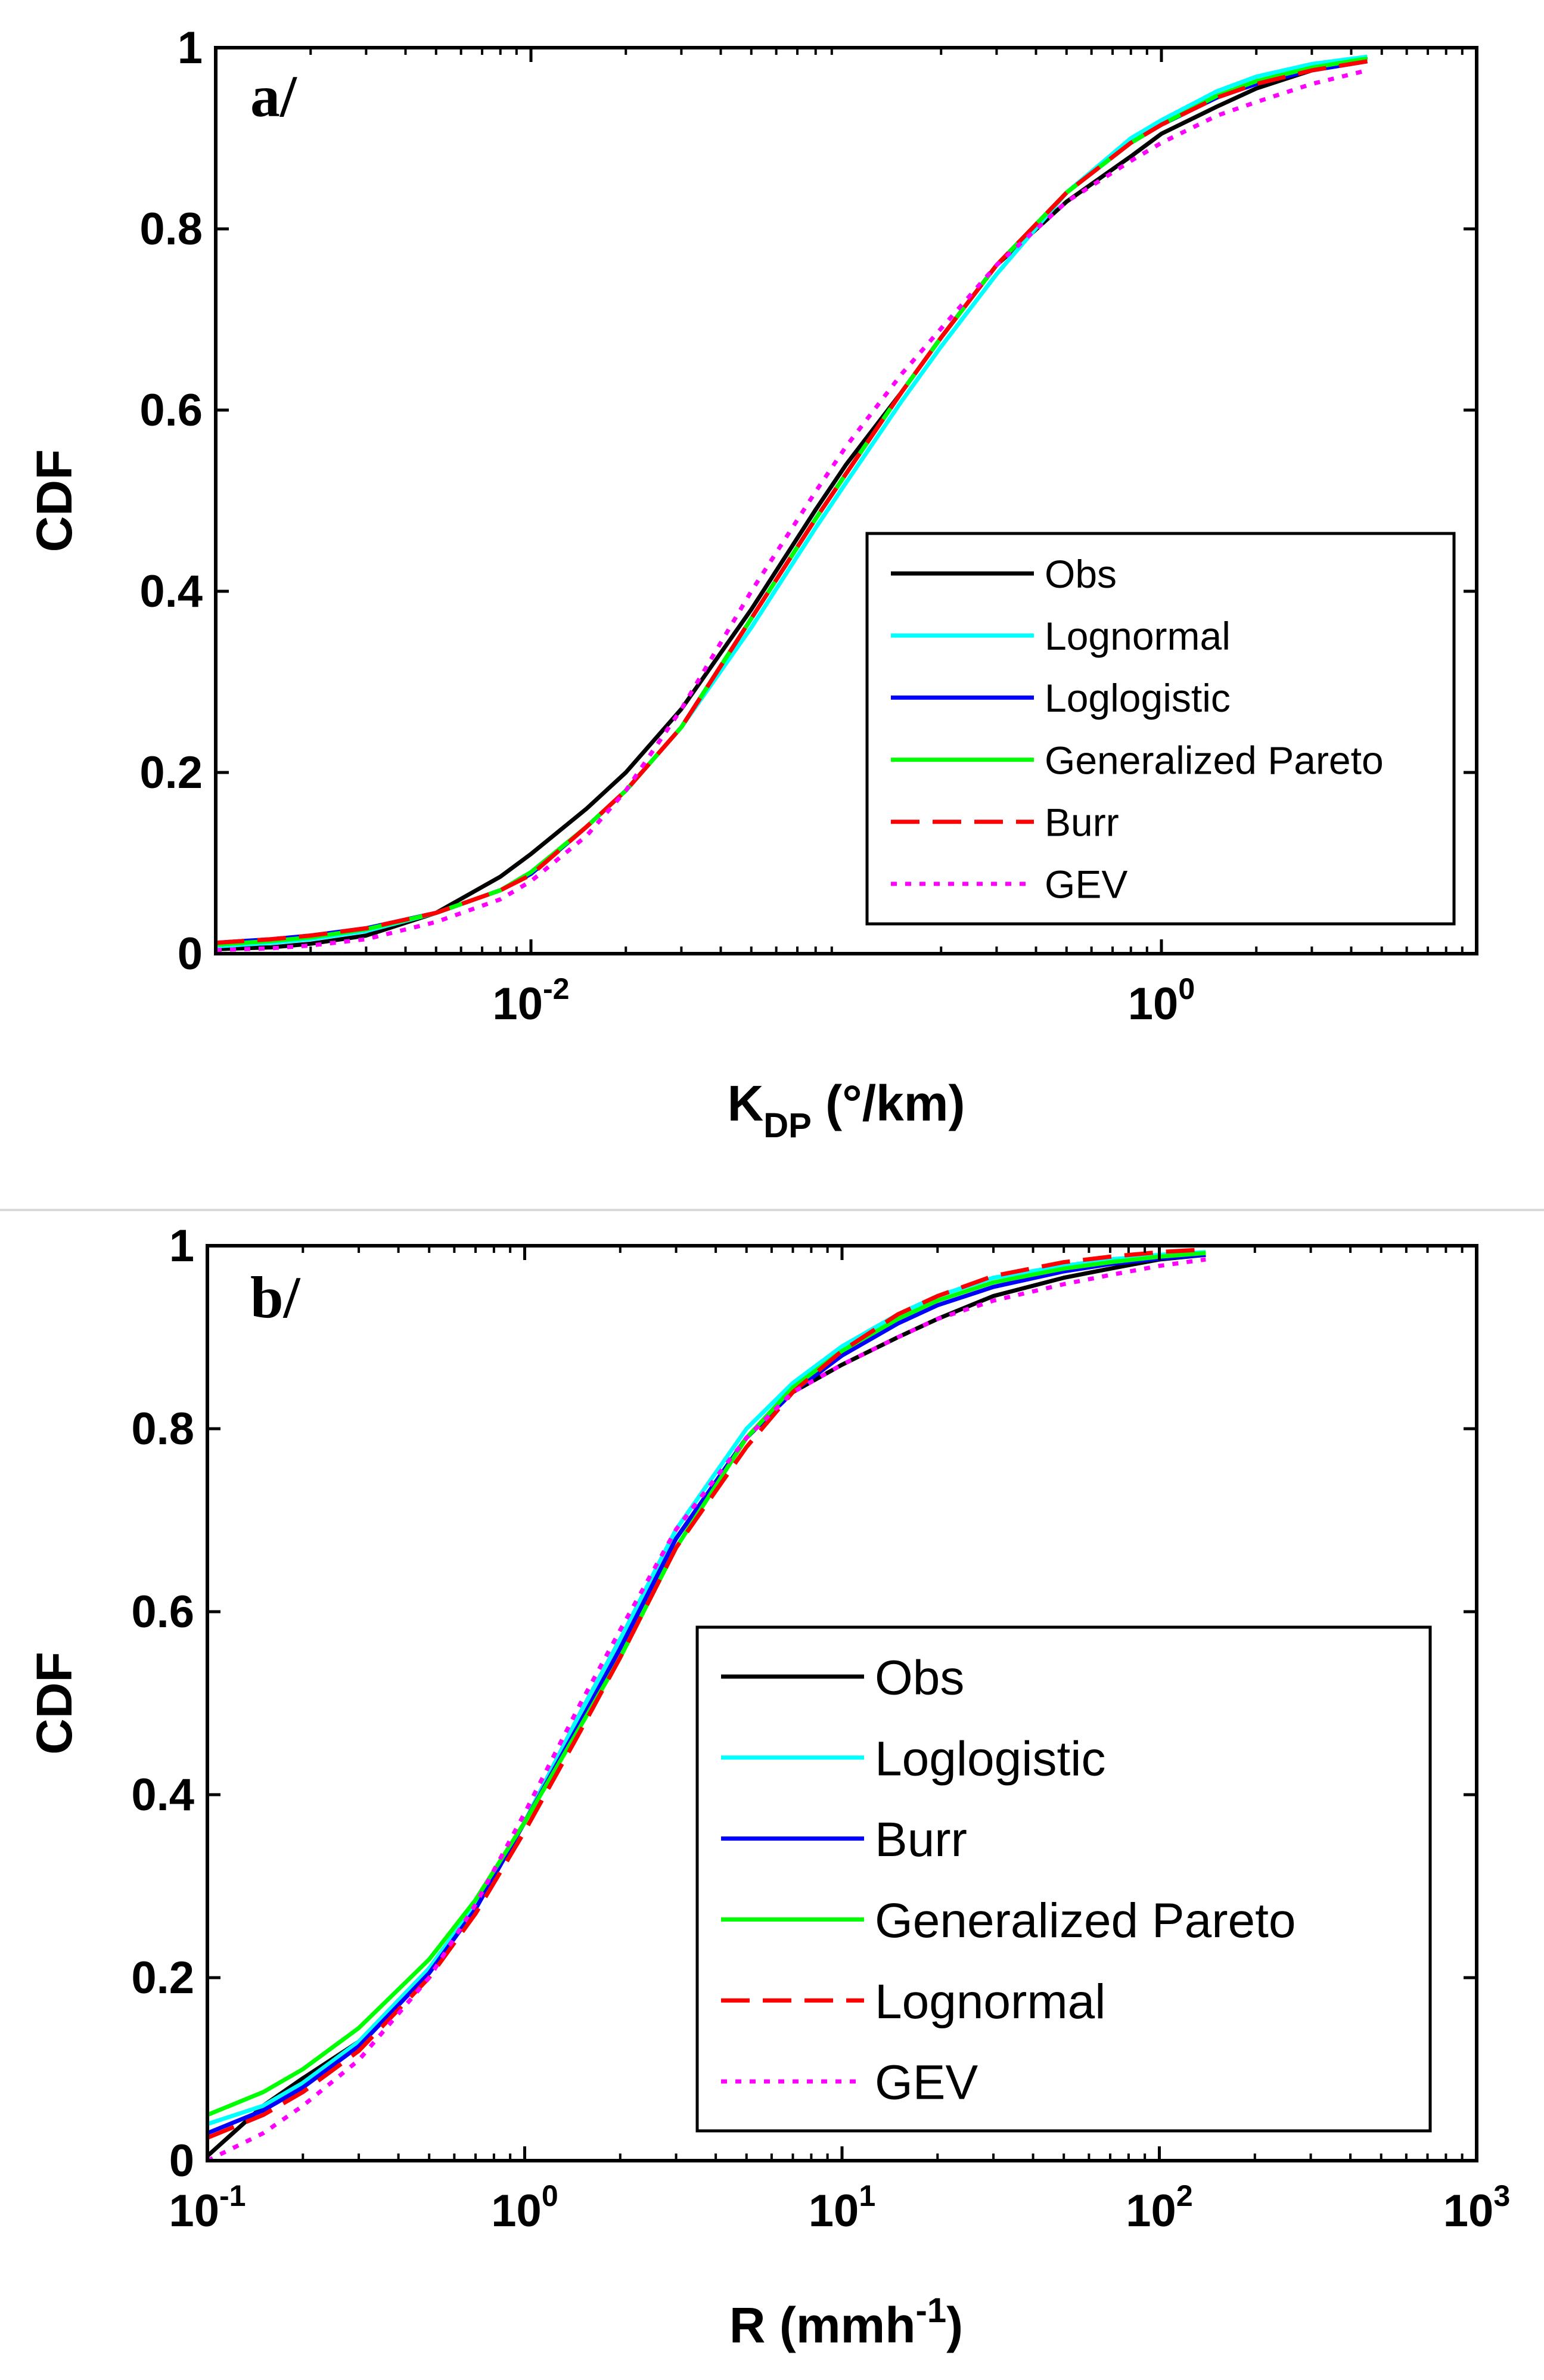  I want to click on p1-ytick-label: 1, so click(181, 1246).